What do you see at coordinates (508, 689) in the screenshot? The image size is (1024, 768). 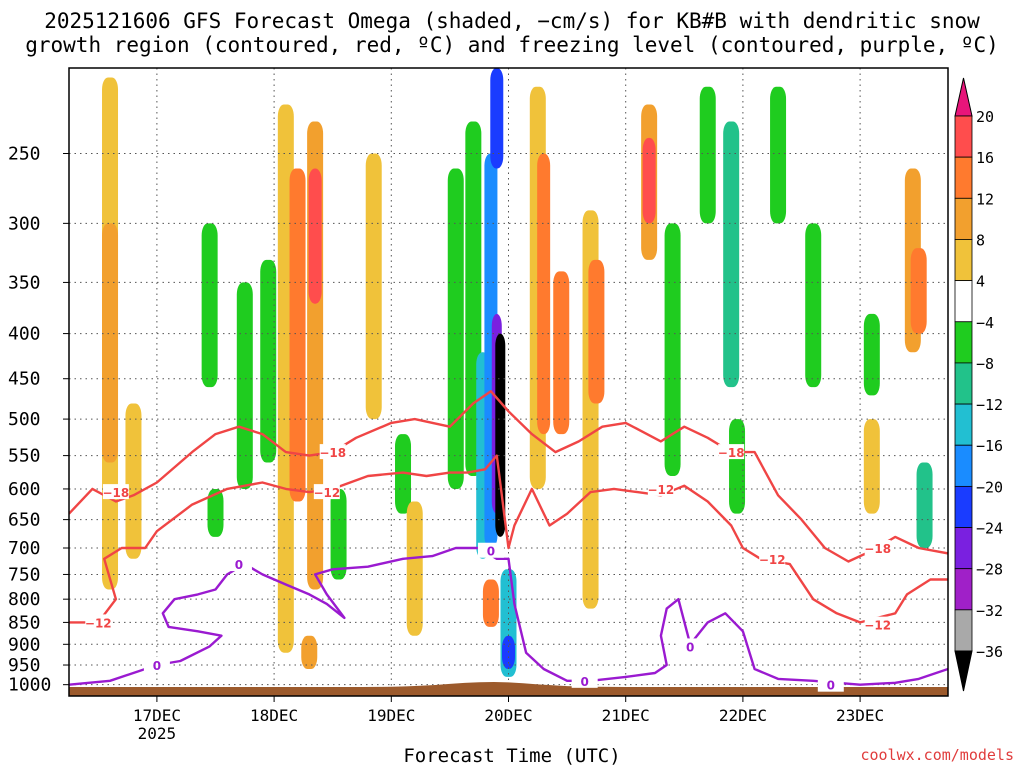 I see `terrain-surface` at bounding box center [508, 689].